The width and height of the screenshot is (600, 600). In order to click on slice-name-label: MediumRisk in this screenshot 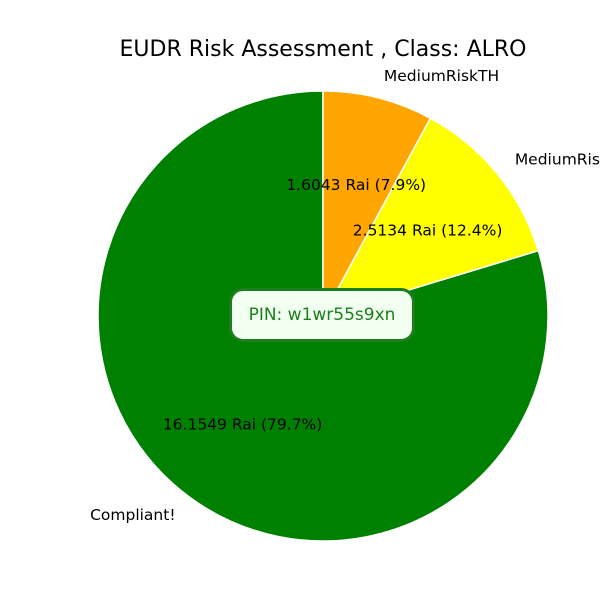, I will do `click(557, 160)`.